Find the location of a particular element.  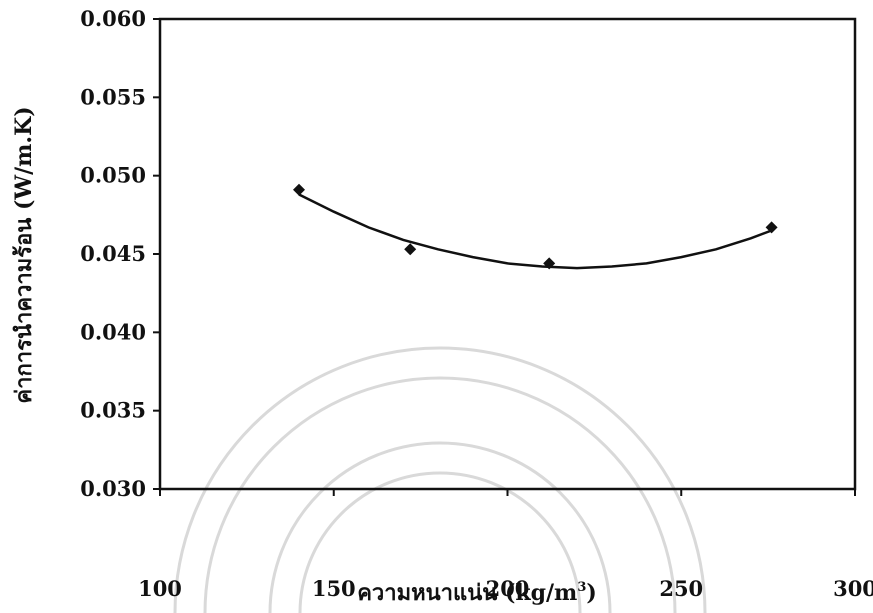

y-axis-ticks is located at coordinates (156, 254).